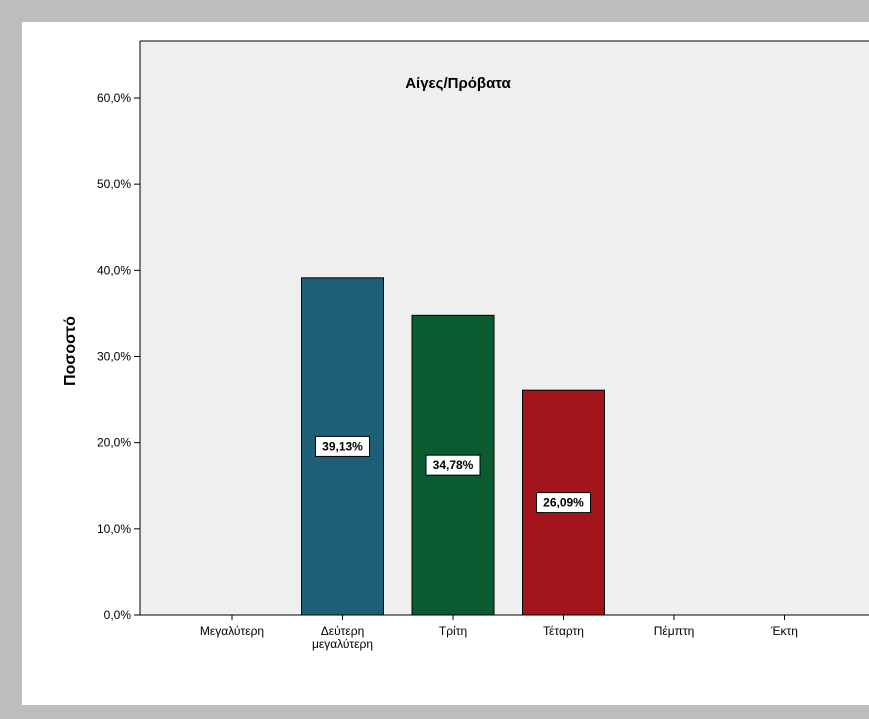  What do you see at coordinates (114, 529) in the screenshot?
I see `y-tick-label: 10,0%` at bounding box center [114, 529].